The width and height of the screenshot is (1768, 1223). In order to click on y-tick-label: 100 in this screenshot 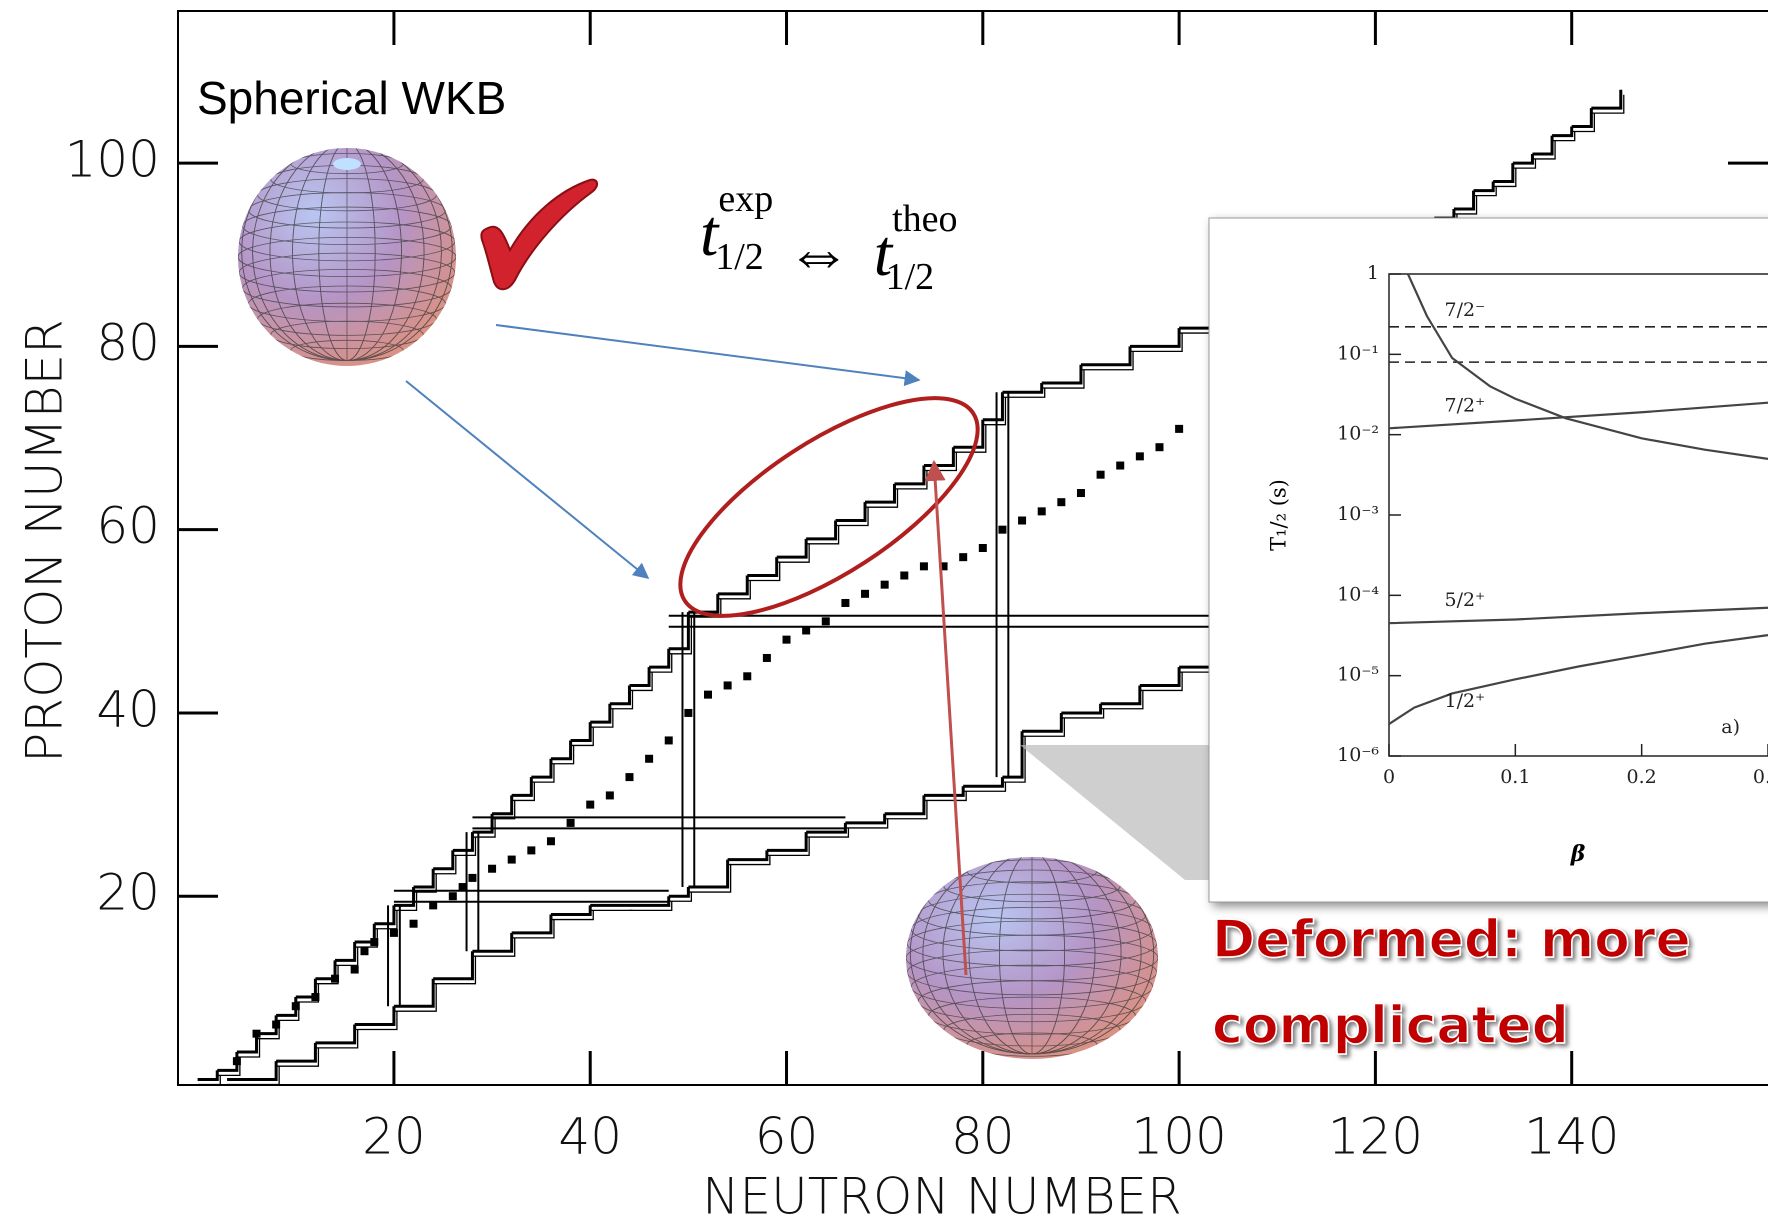, I will do `click(112, 160)`.